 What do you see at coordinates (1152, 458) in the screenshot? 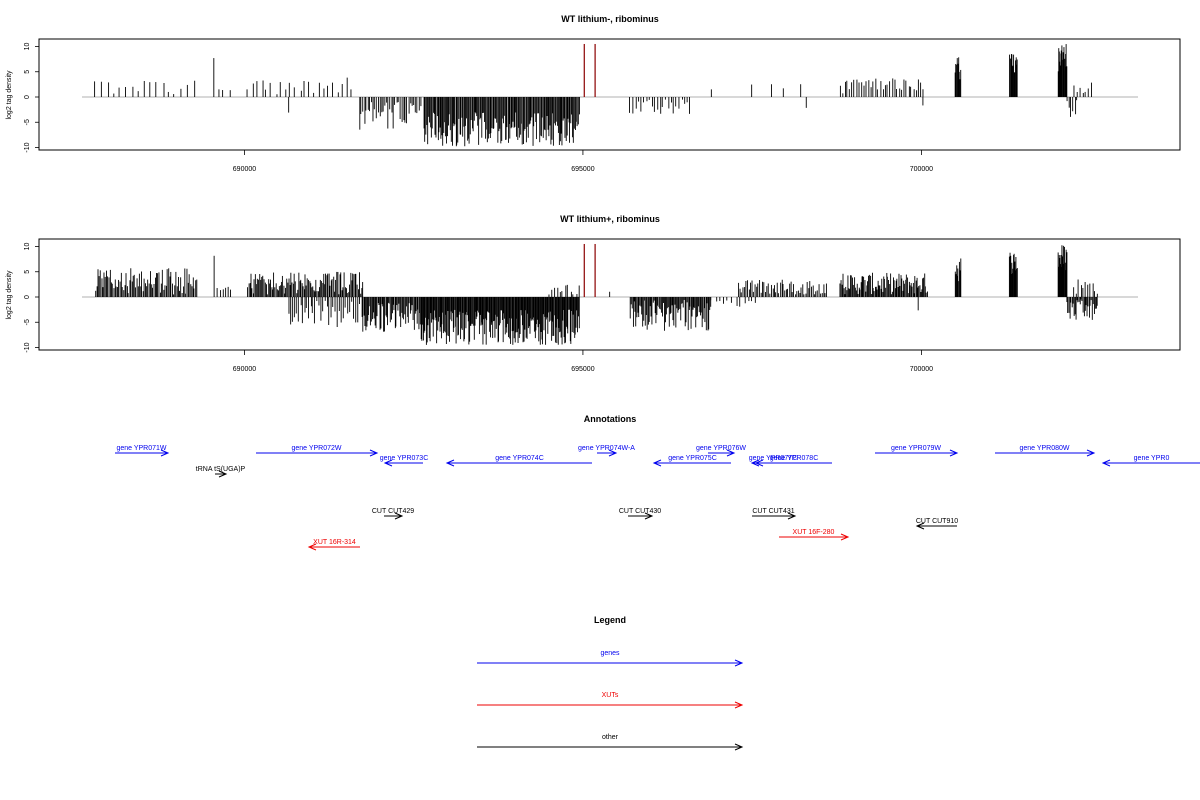
I see `feature-label: gene YPR0` at bounding box center [1152, 458].